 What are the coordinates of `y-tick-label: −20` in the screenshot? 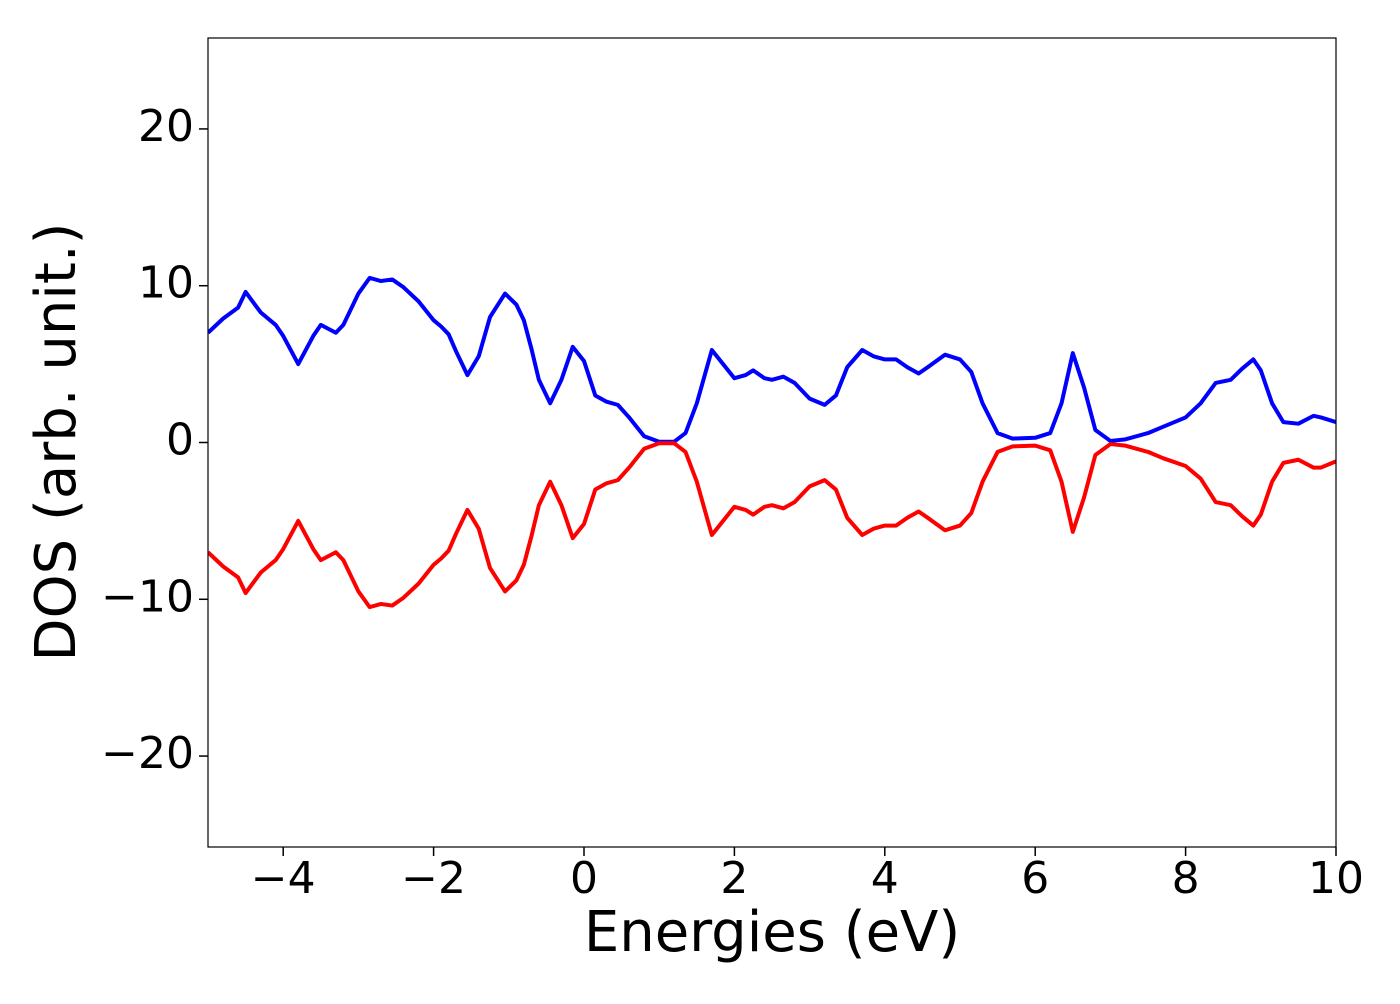 It's located at (147, 753).